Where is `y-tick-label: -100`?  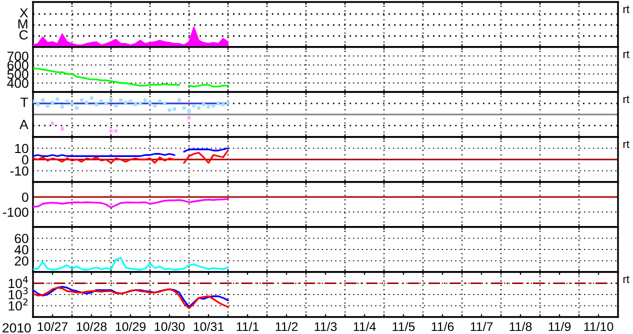 y-tick-label: -100 is located at coordinates (15, 212).